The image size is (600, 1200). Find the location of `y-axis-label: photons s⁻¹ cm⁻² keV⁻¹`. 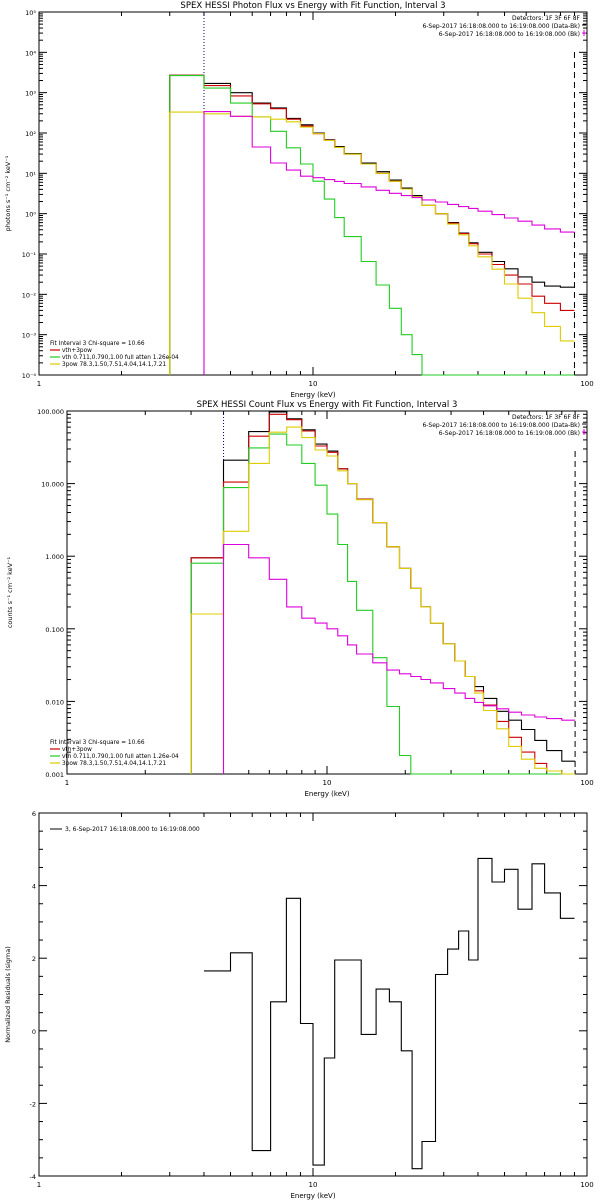

y-axis-label: photons s⁻¹ cm⁻² keV⁻¹ is located at coordinates (8, 193).